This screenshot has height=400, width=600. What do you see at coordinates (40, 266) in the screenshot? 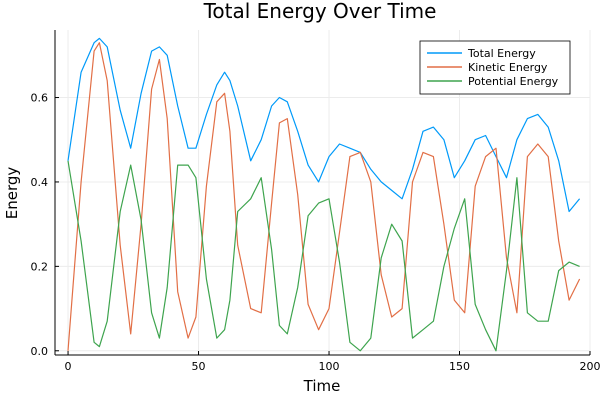
I see `y-tick-label: 0.2` at bounding box center [40, 266].